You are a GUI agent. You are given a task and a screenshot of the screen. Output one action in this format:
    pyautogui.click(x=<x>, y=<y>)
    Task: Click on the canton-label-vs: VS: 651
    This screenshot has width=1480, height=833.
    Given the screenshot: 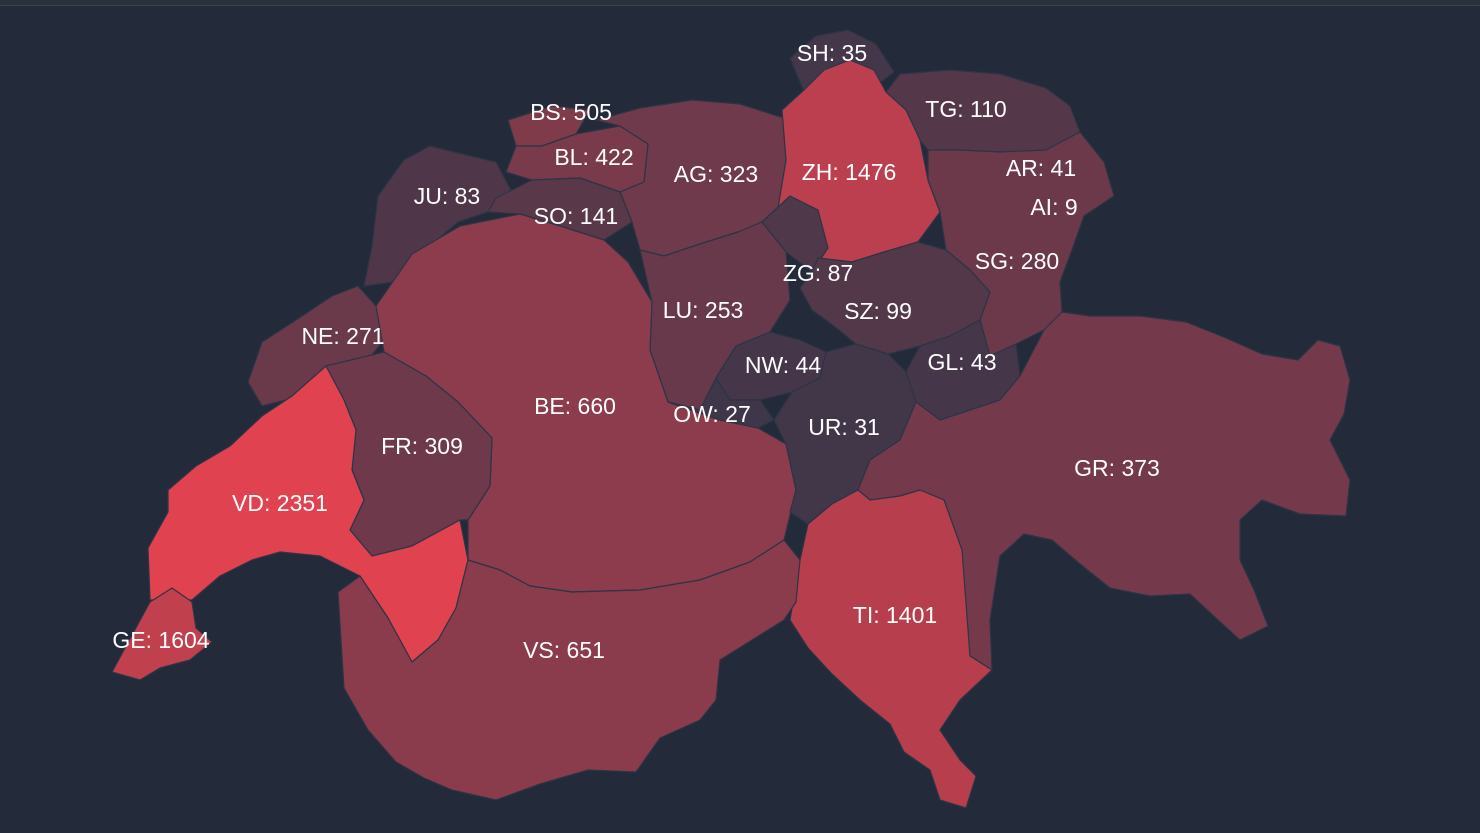 What is the action you would take?
    pyautogui.click(x=564, y=650)
    